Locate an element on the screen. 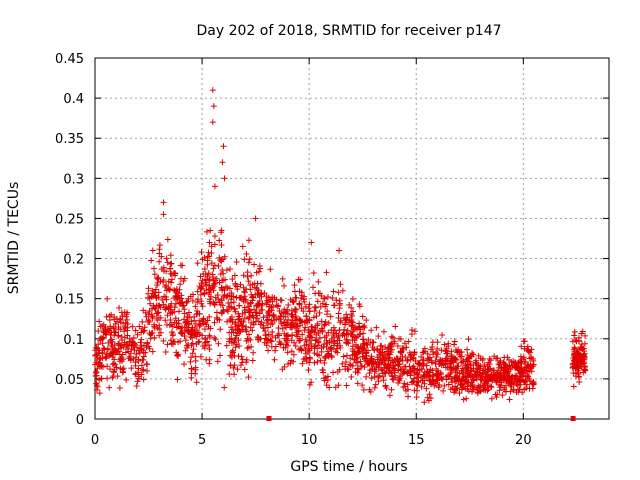 The image size is (640, 480). y-tick-label: 0.35 is located at coordinates (69, 139).